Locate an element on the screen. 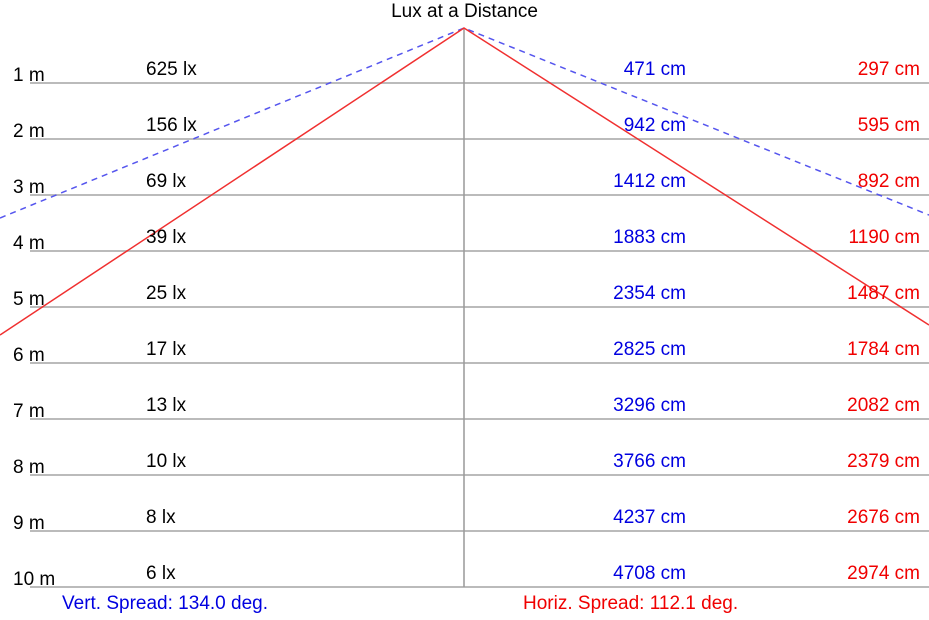 The height and width of the screenshot is (620, 929). horizontal-width-value: 1487 cm is located at coordinates (883, 293).